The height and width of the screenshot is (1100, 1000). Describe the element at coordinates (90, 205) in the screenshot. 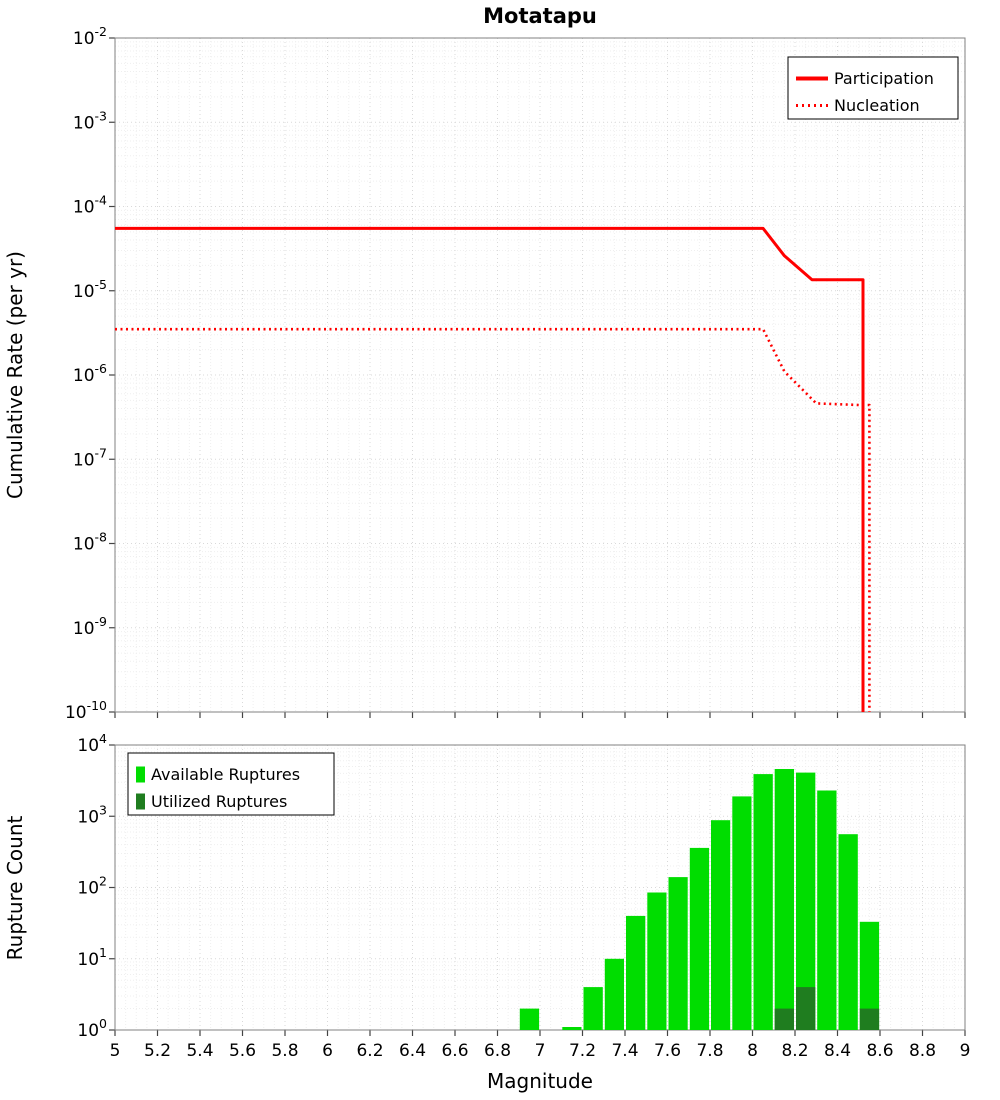

I see `y-tick-label: 10⁻⁴` at that location.